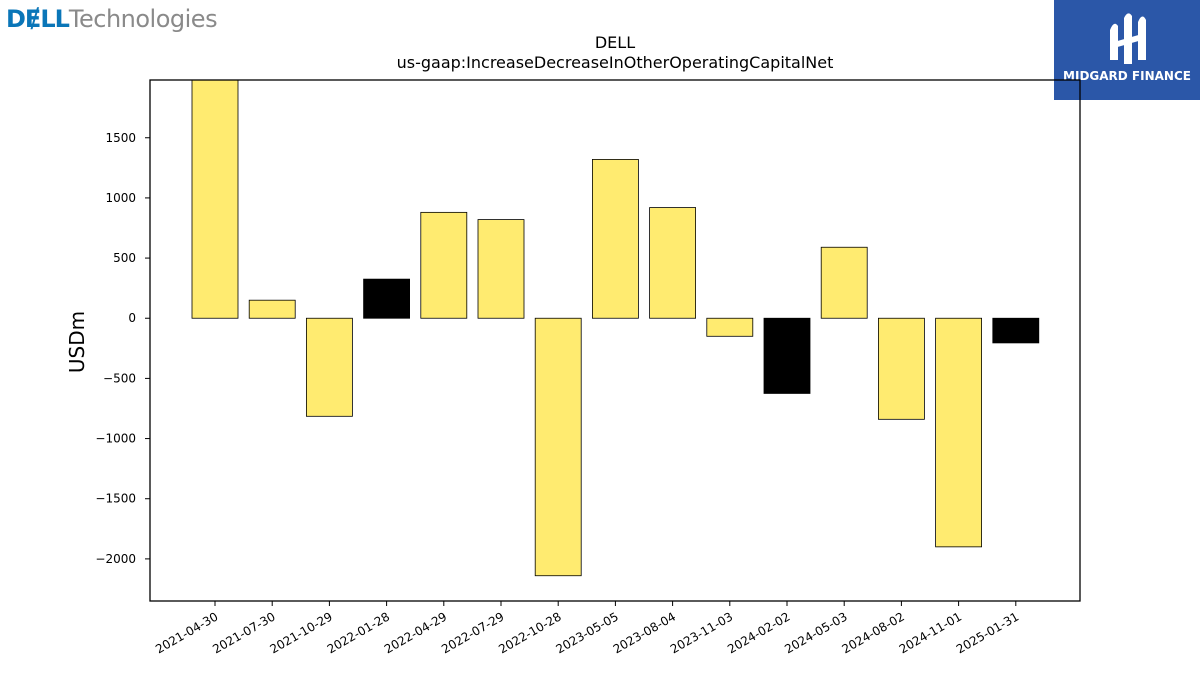  What do you see at coordinates (120, 138) in the screenshot?
I see `y-tick-label: 1500` at bounding box center [120, 138].